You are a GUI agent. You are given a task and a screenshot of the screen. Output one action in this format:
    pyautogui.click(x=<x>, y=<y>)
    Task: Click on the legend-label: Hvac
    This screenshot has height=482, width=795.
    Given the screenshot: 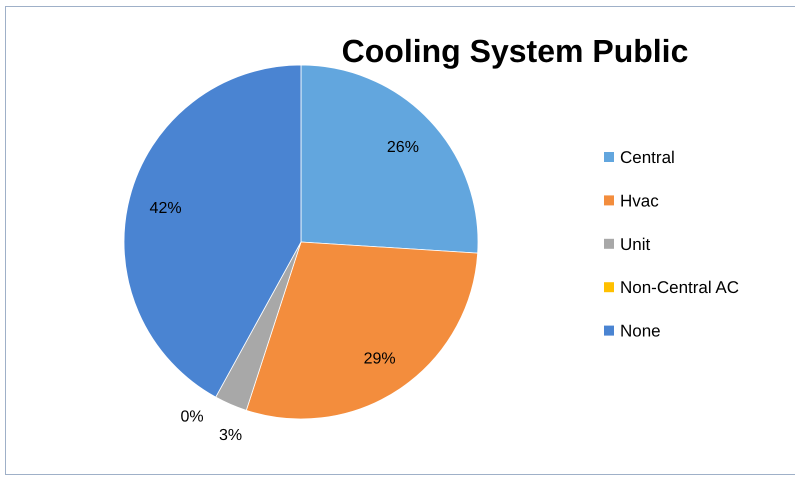 What is the action you would take?
    pyautogui.click(x=640, y=200)
    